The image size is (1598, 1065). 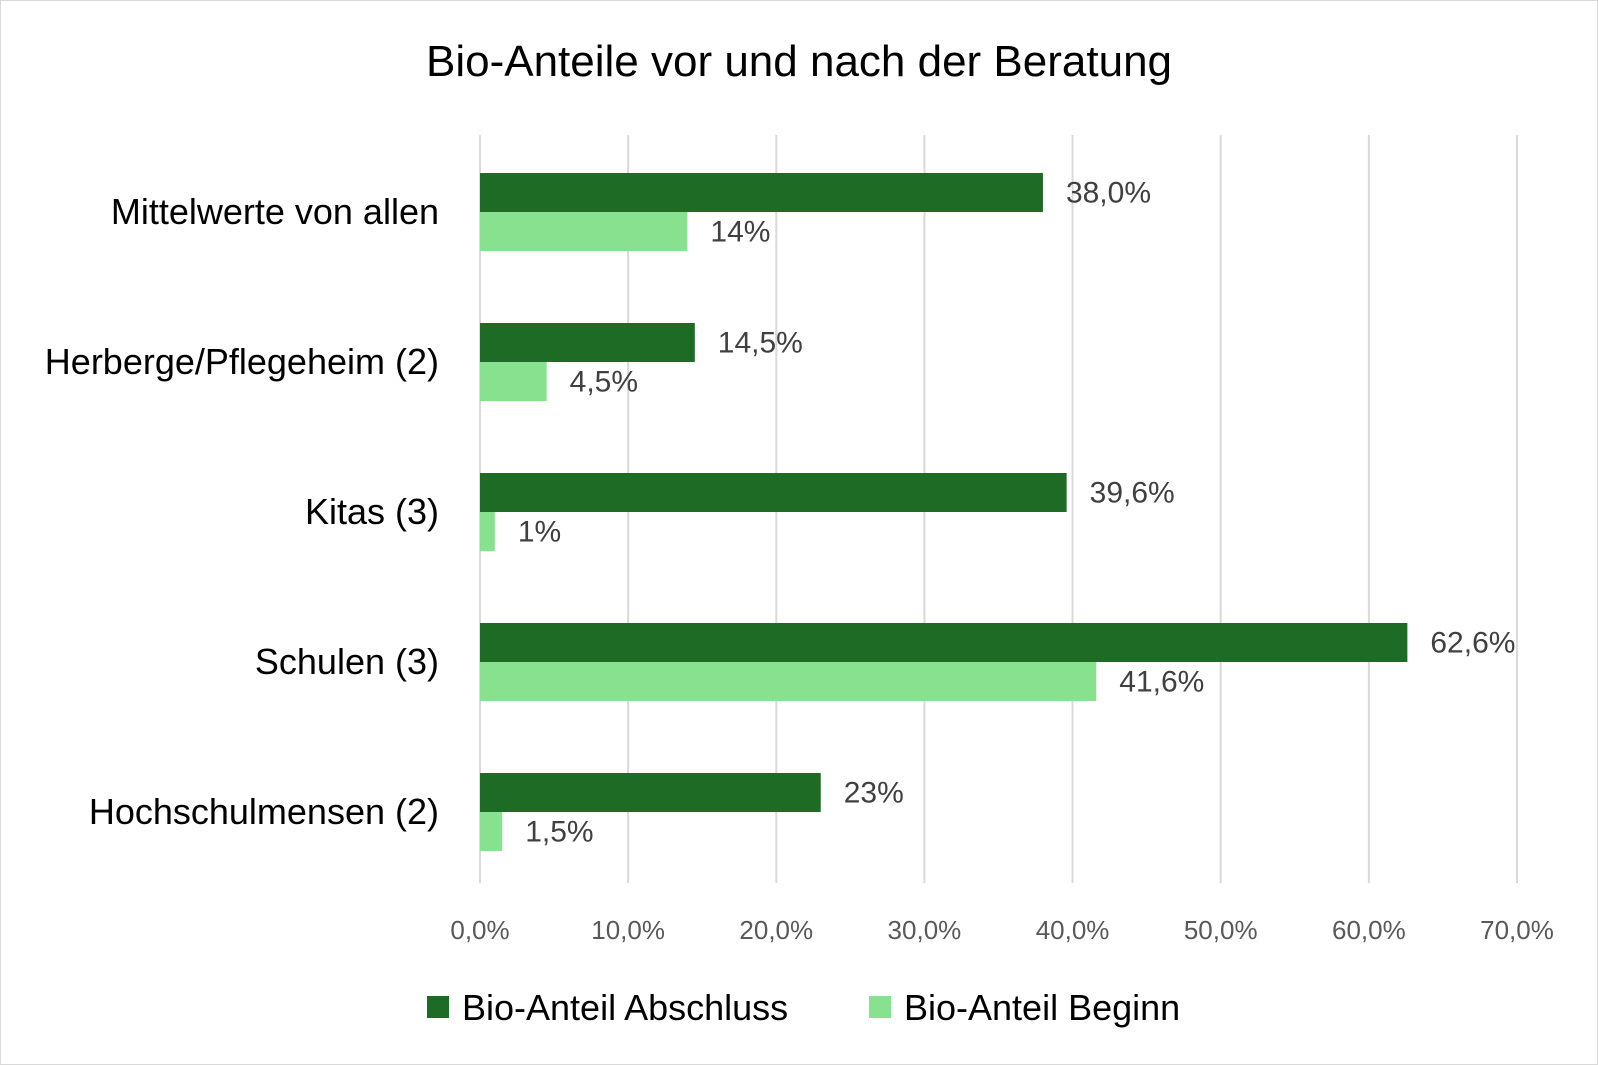 What do you see at coordinates (347, 661) in the screenshot?
I see `category-label: Schulen (3)` at bounding box center [347, 661].